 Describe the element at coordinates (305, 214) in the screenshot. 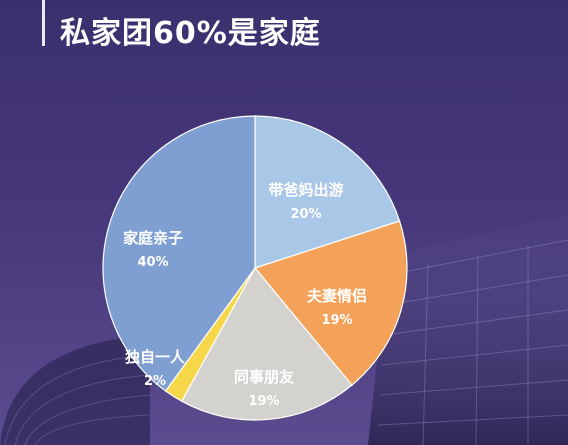

I see `slice-value-label-1: 20%` at that location.